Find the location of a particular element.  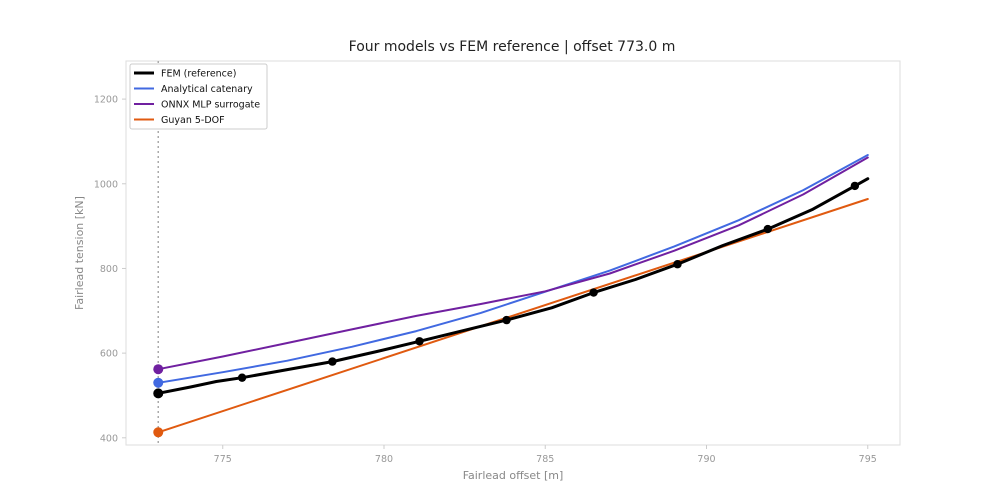

x-tick-label: 785 is located at coordinates (545, 459).